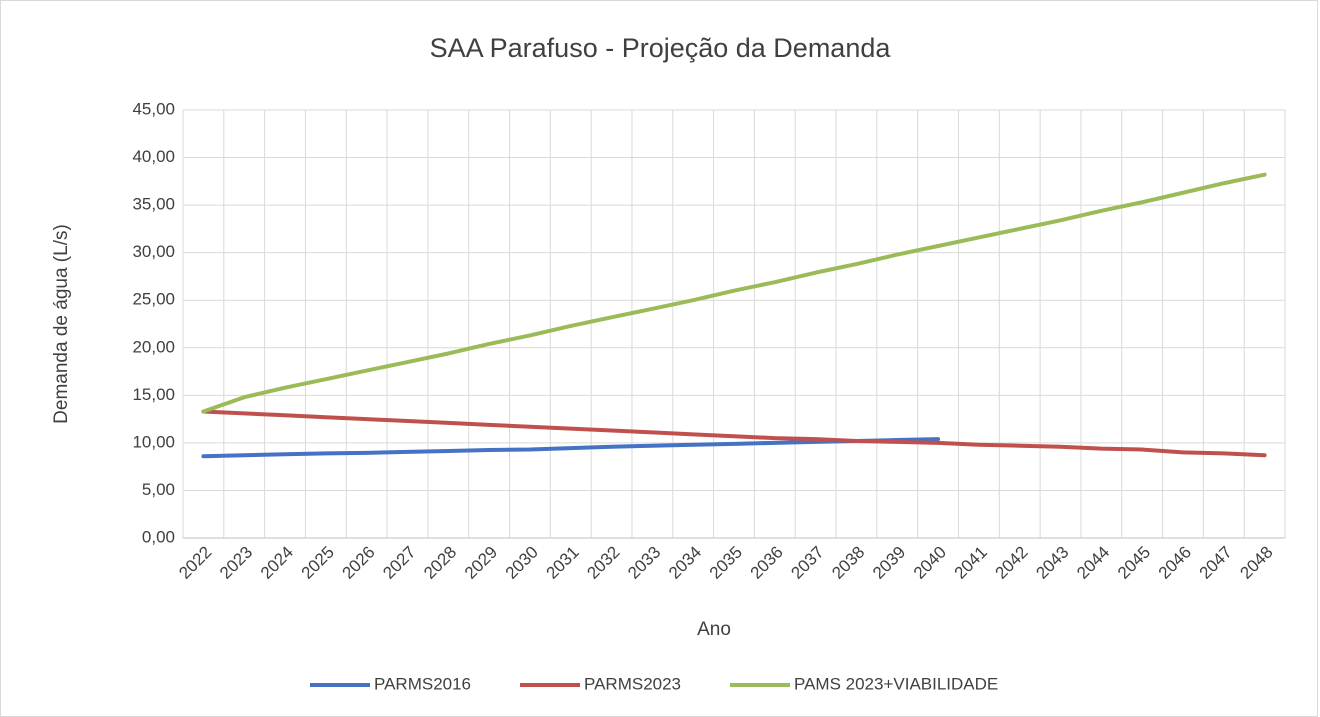  What do you see at coordinates (158, 489) in the screenshot?
I see `y-tick-label: 5,00` at bounding box center [158, 489].